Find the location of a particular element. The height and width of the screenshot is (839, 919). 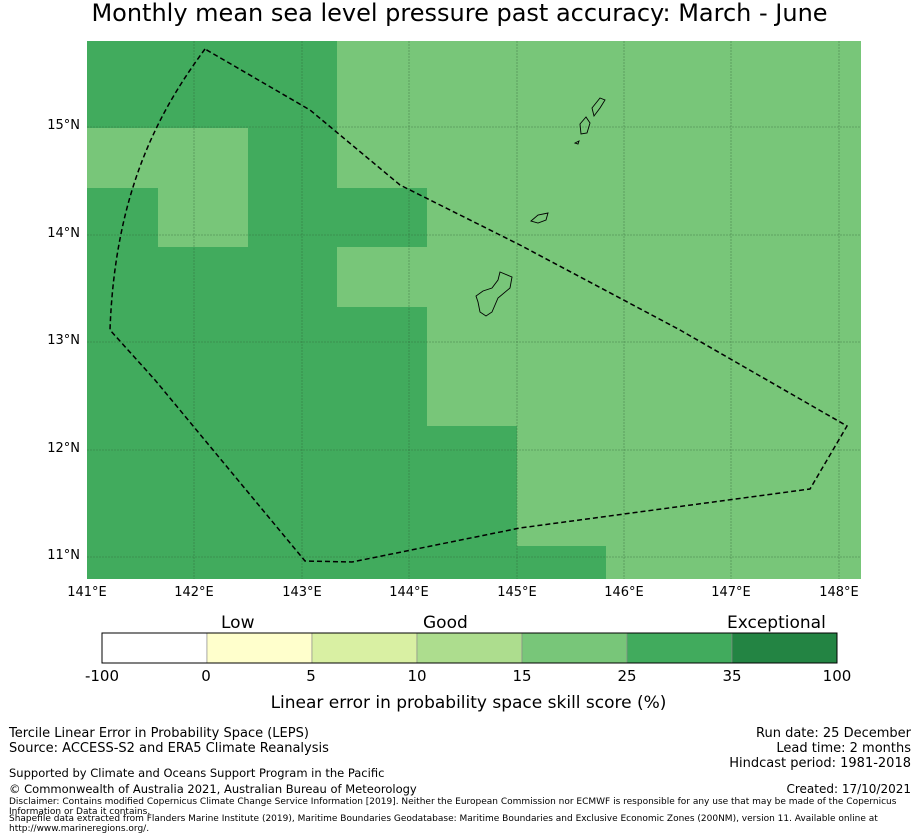

lon-label: 142°E is located at coordinates (194, 592).